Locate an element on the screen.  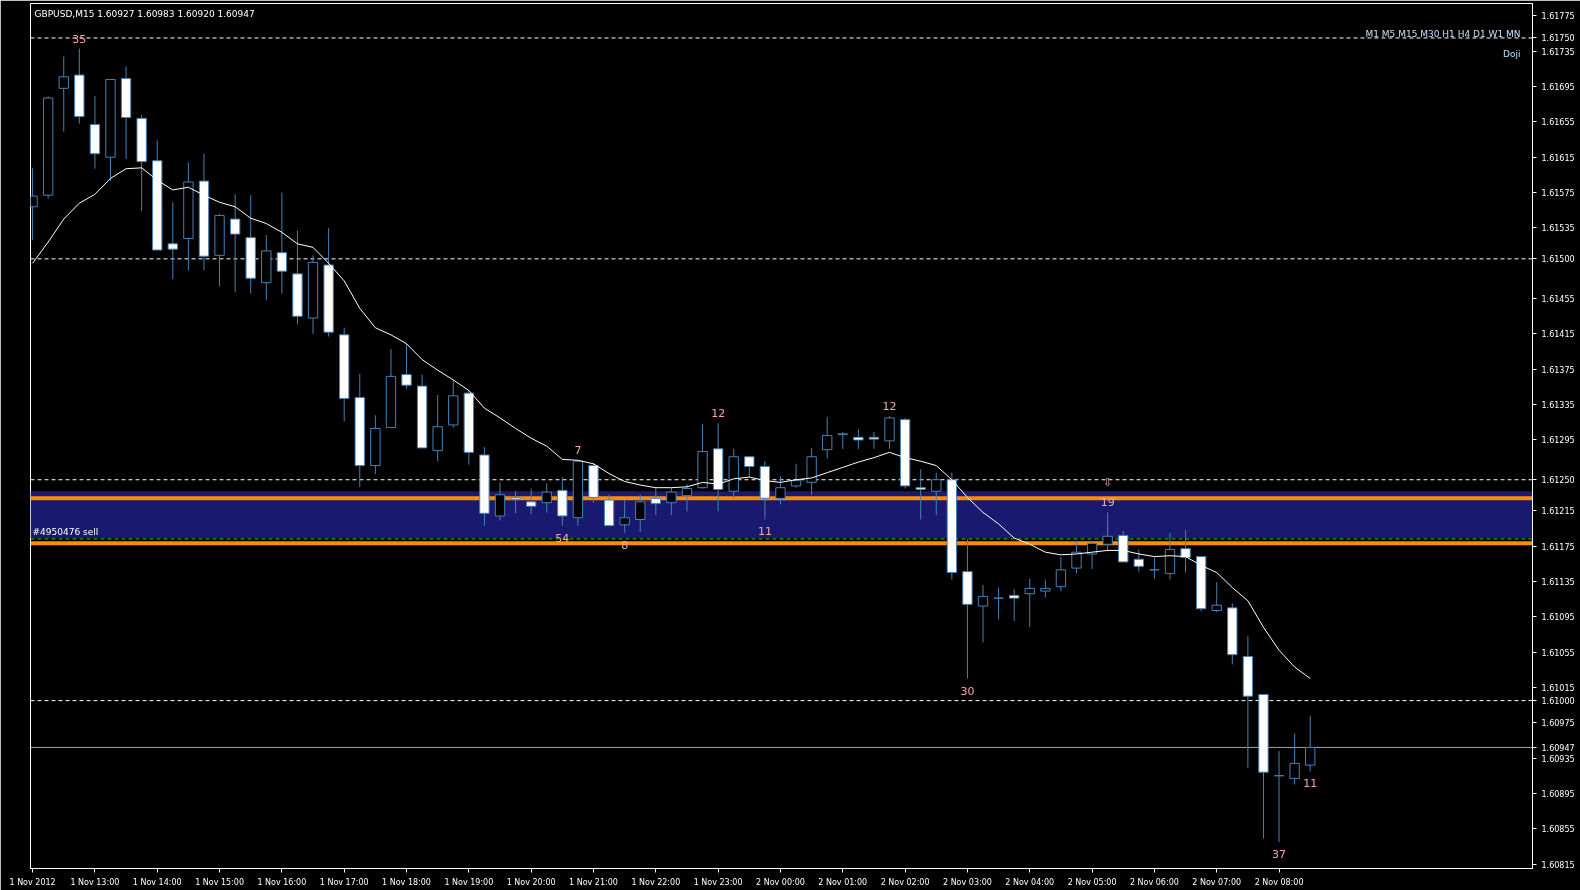
x-tick-label: 2 Nov 02:00 is located at coordinates (905, 882).